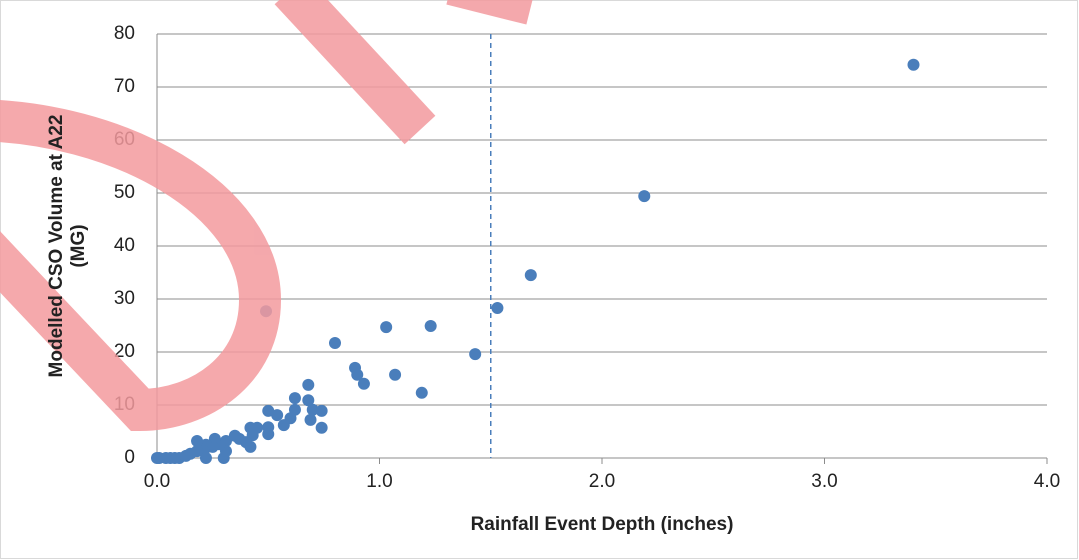 The height and width of the screenshot is (560, 1079). Describe the element at coordinates (124, 351) in the screenshot. I see `y-tick-label: 20` at that location.